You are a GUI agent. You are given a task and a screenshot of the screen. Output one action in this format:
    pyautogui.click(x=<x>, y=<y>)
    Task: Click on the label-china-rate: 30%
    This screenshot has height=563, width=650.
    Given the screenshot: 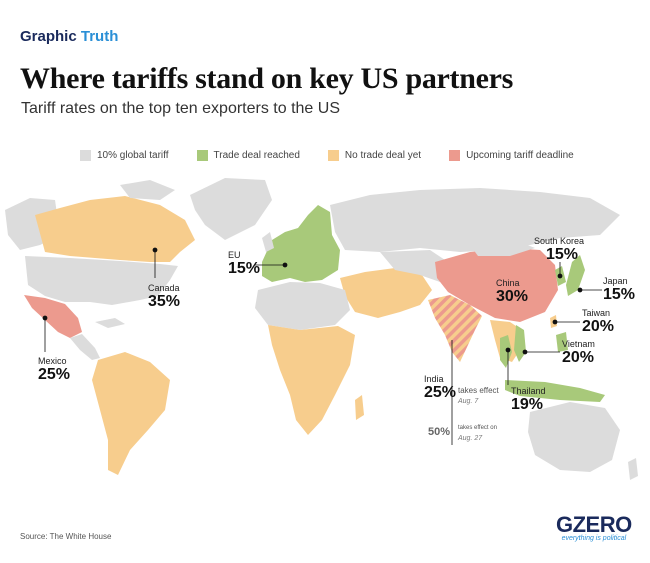 What is the action you would take?
    pyautogui.click(x=512, y=296)
    